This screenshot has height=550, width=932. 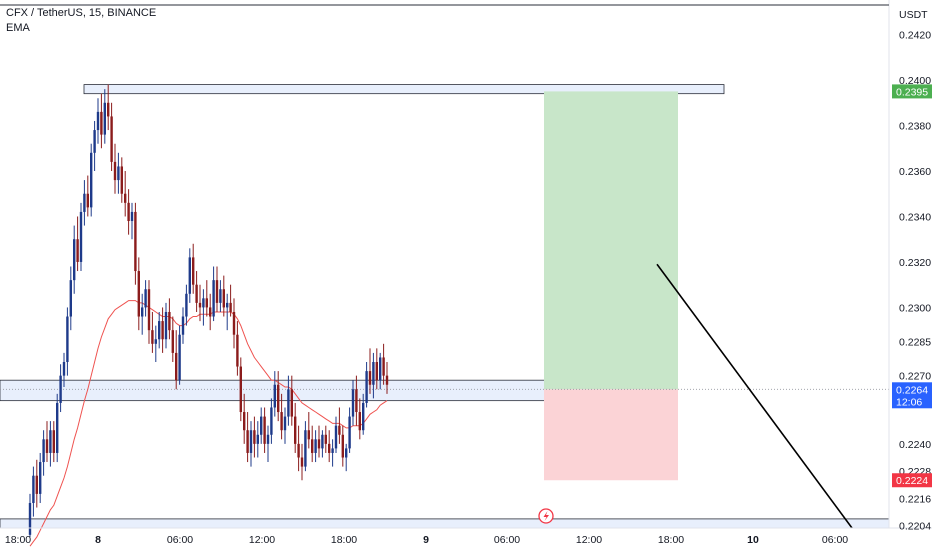 I want to click on price-tick-label: 0.2240, so click(x=915, y=445).